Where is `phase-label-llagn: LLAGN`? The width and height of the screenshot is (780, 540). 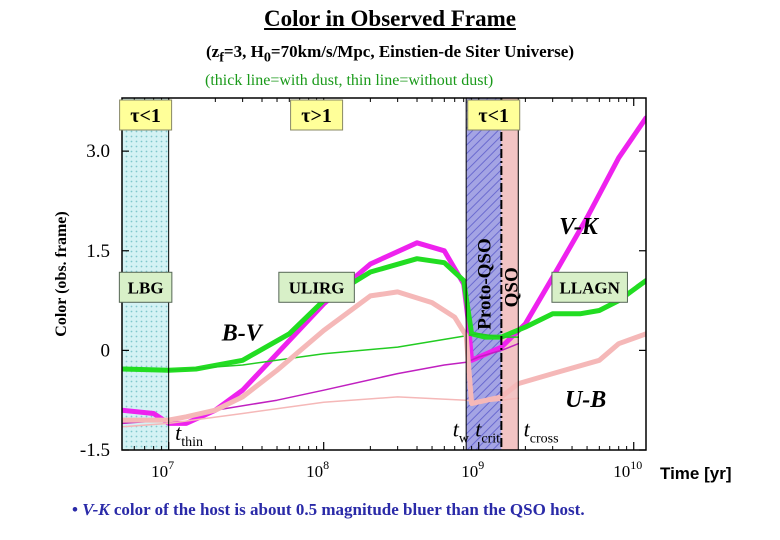
phase-label-llagn: LLAGN is located at coordinates (589, 287).